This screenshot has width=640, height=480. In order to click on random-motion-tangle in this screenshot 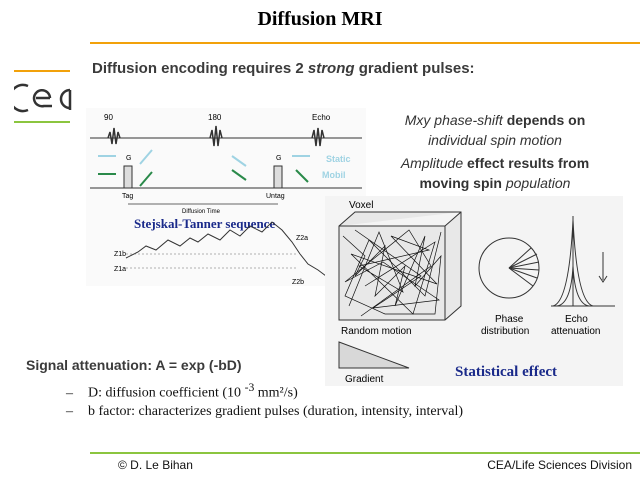, I will do `click(392, 273)`.